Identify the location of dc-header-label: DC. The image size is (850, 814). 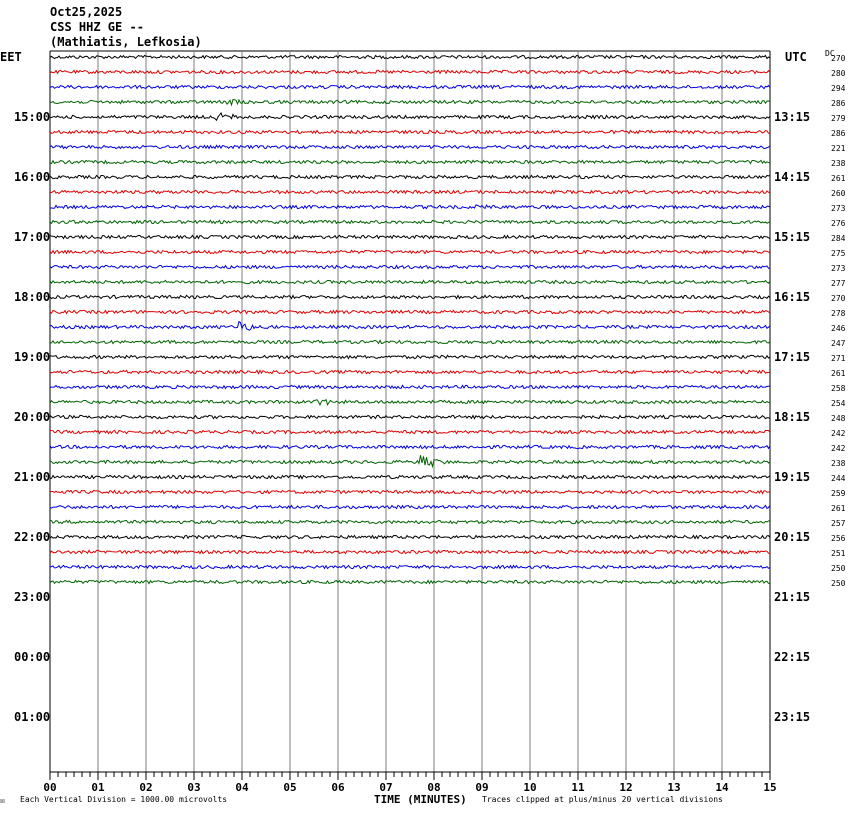
(830, 53).